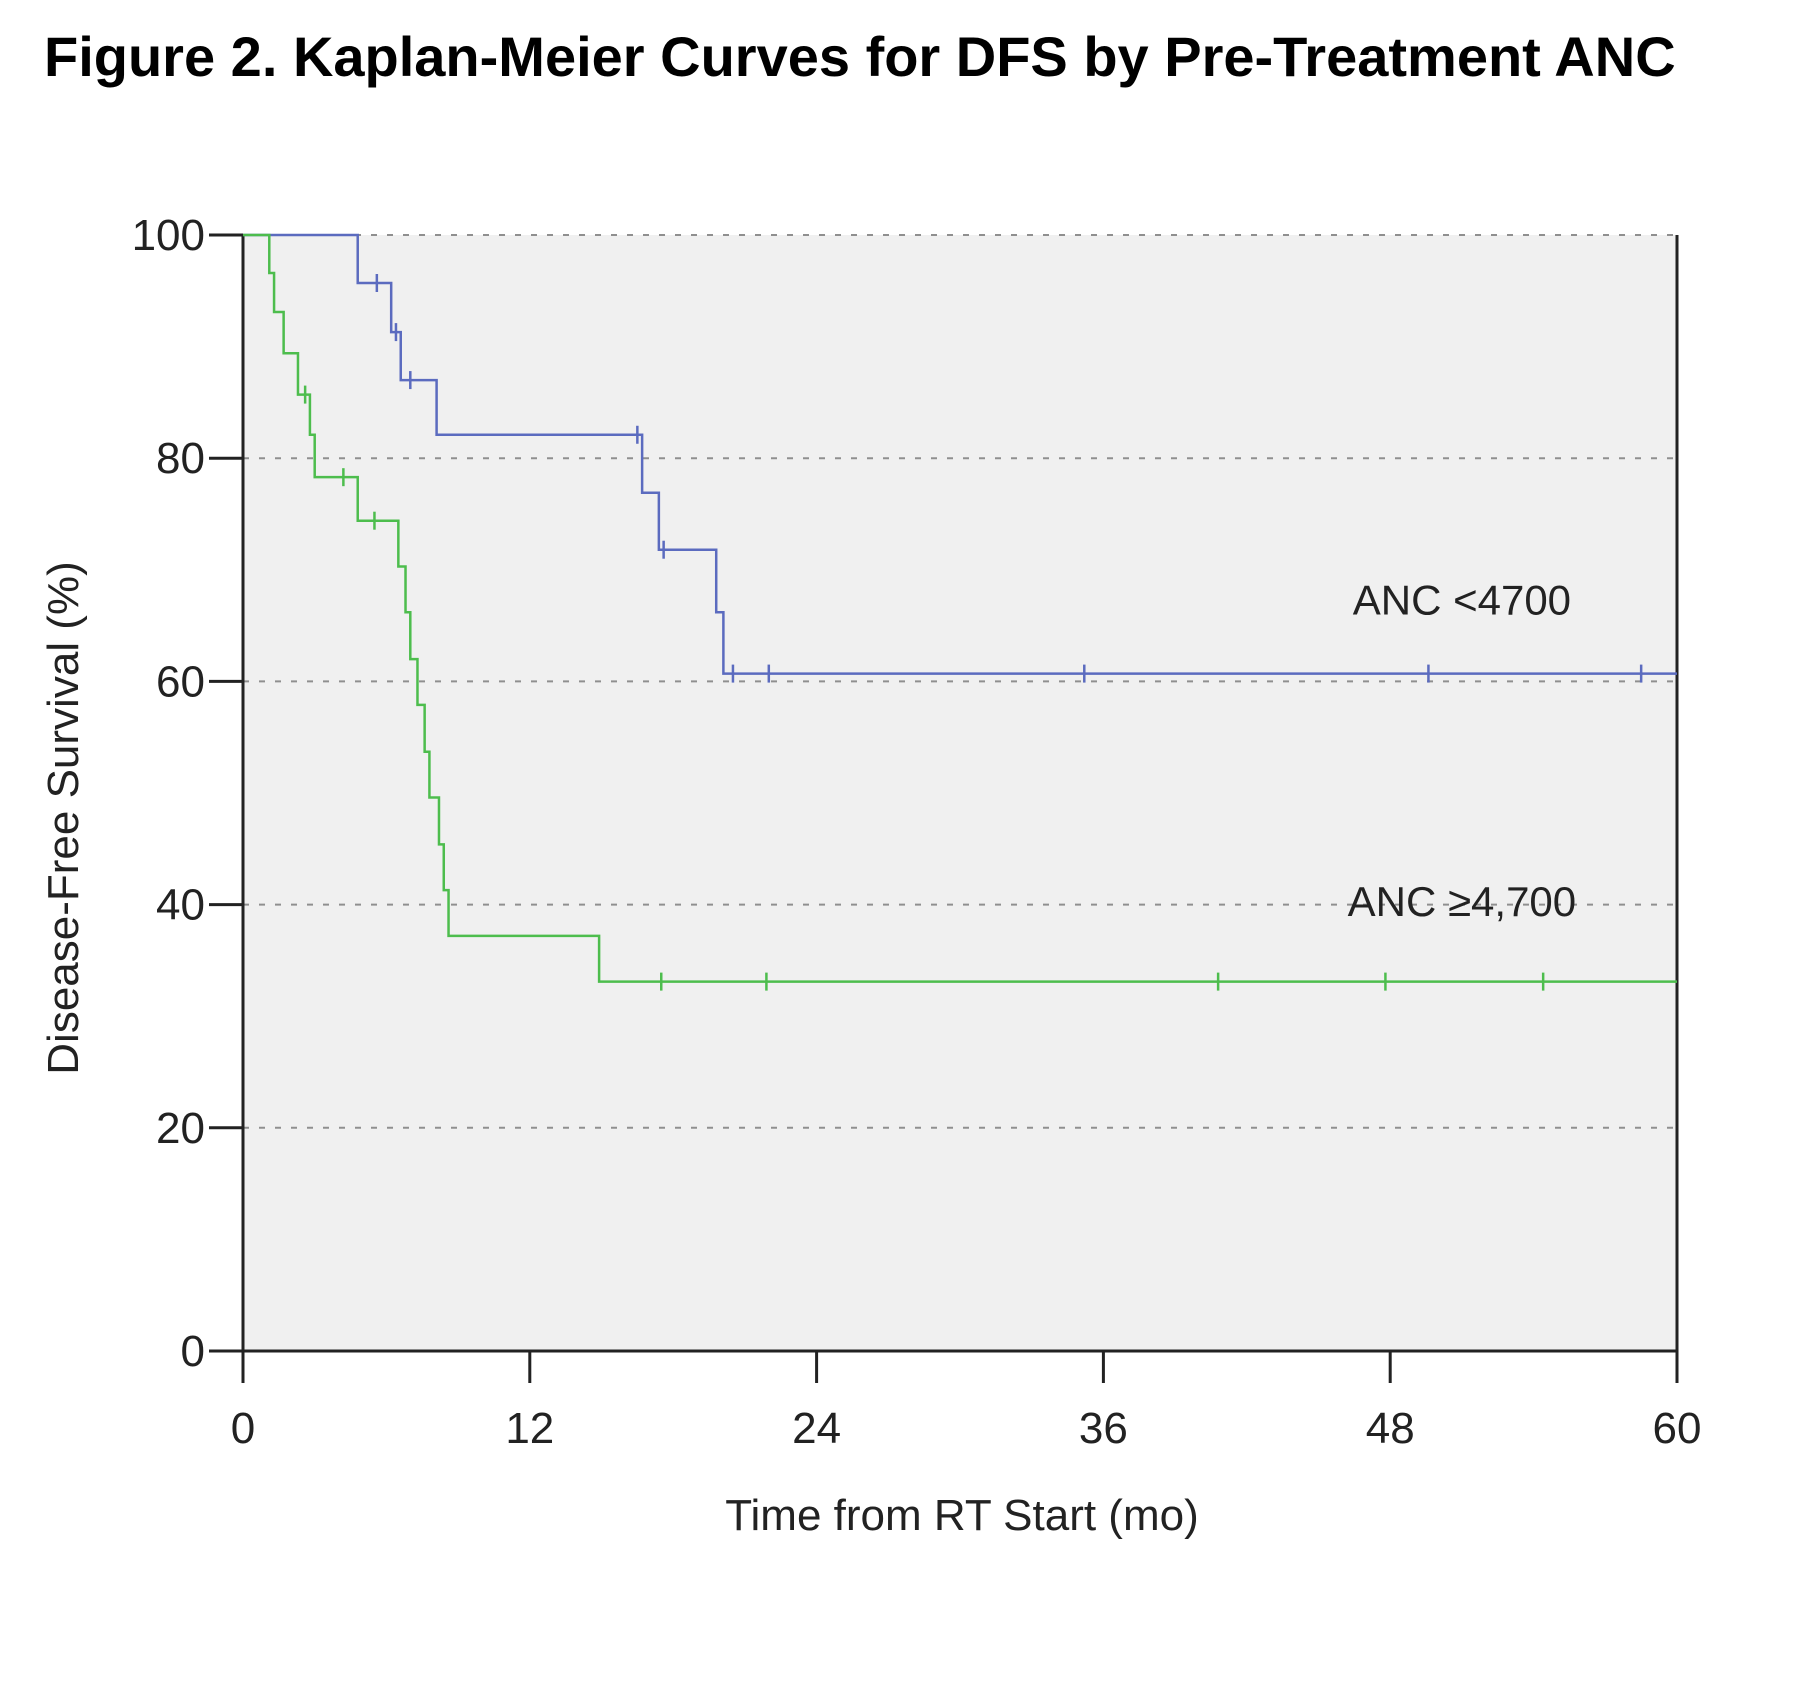 The image size is (1801, 1695). I want to click on y-tick-label: 100, so click(168, 235).